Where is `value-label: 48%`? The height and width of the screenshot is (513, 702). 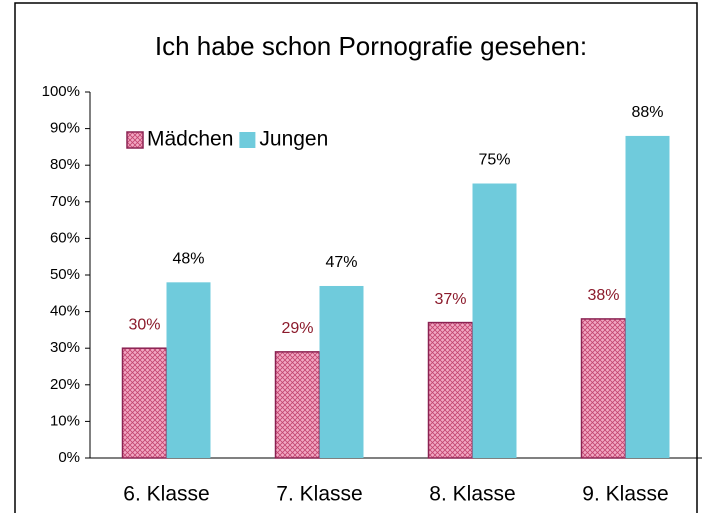
value-label: 48% is located at coordinates (188, 259).